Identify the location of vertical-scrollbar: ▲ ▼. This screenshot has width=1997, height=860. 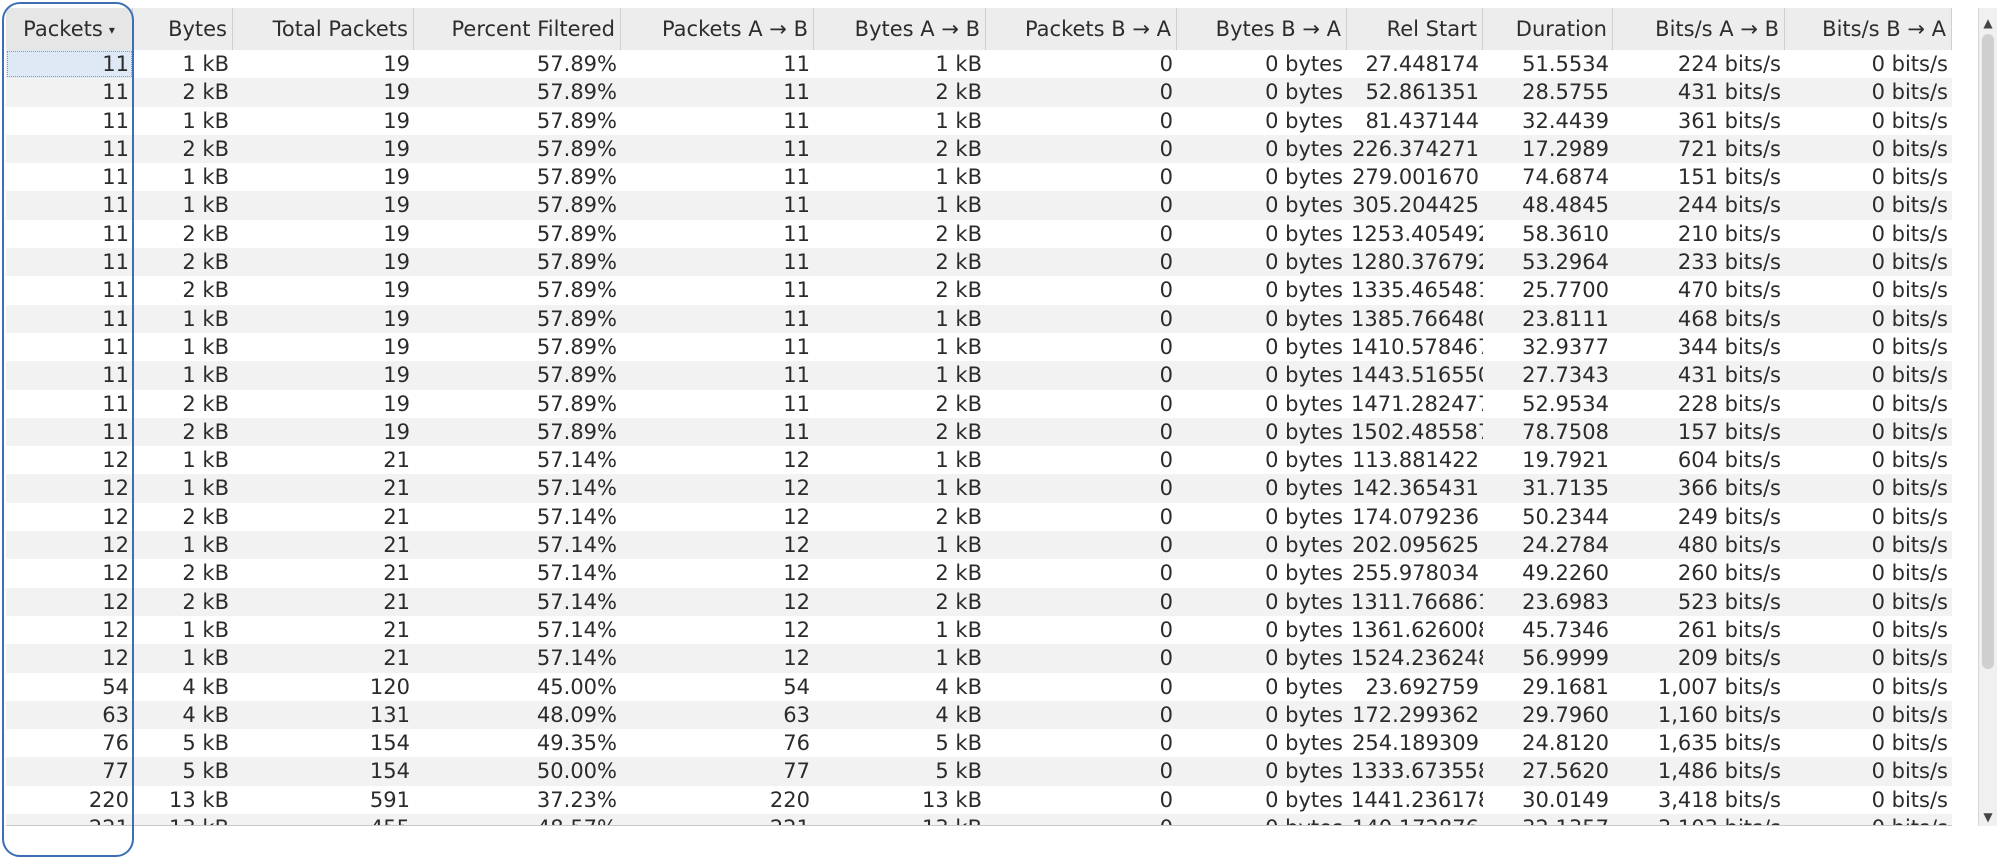
(1987, 417).